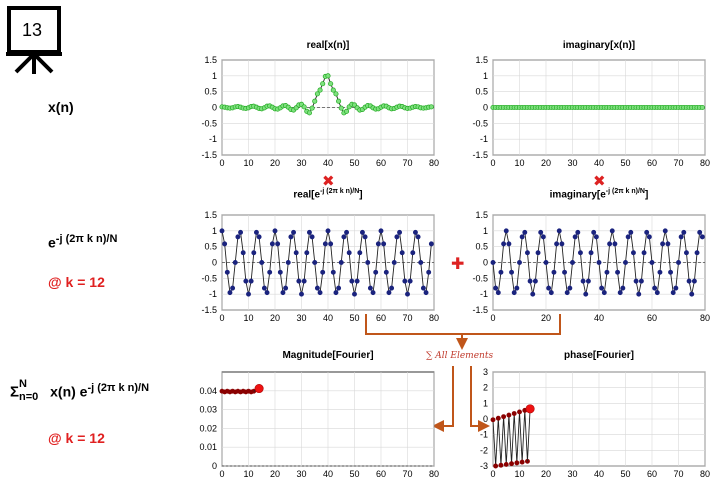 Image resolution: width=713 pixels, height=489 pixels. I want to click on real_x-ytick-label: 1.5, so click(210, 60).